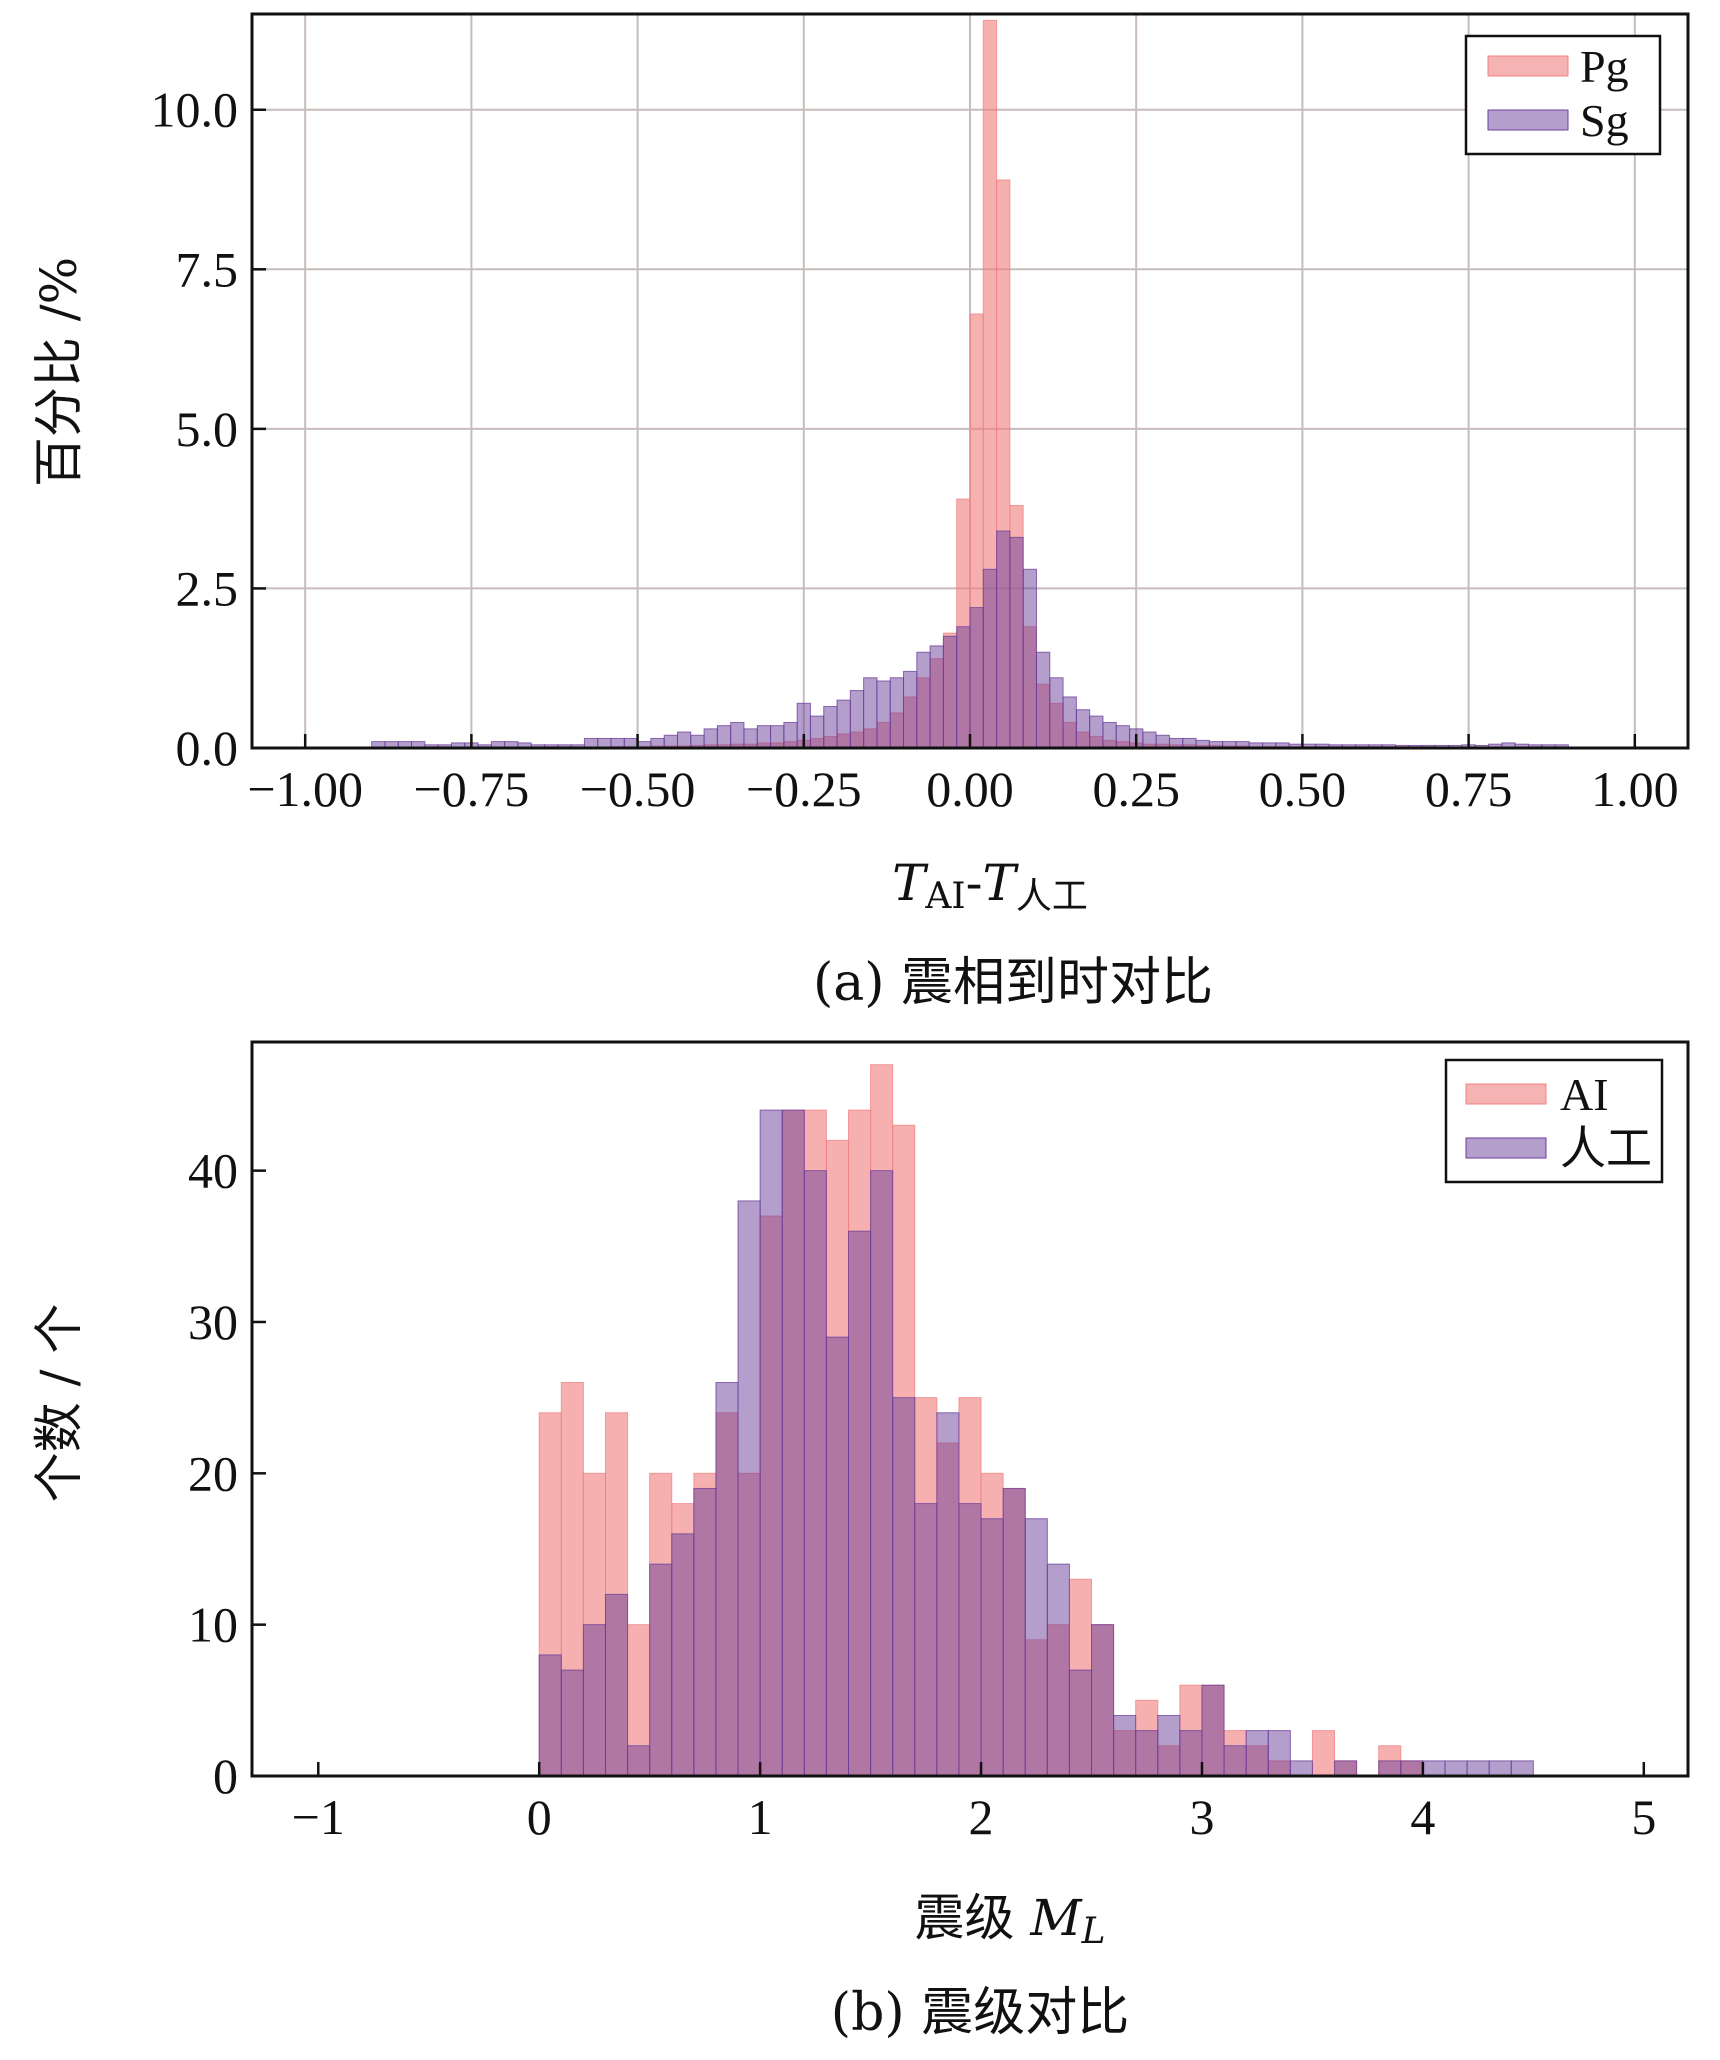 This screenshot has height=2060, width=1720. Describe the element at coordinates (550, 1715) in the screenshot. I see `chart-b-bar-人工-0` at that location.